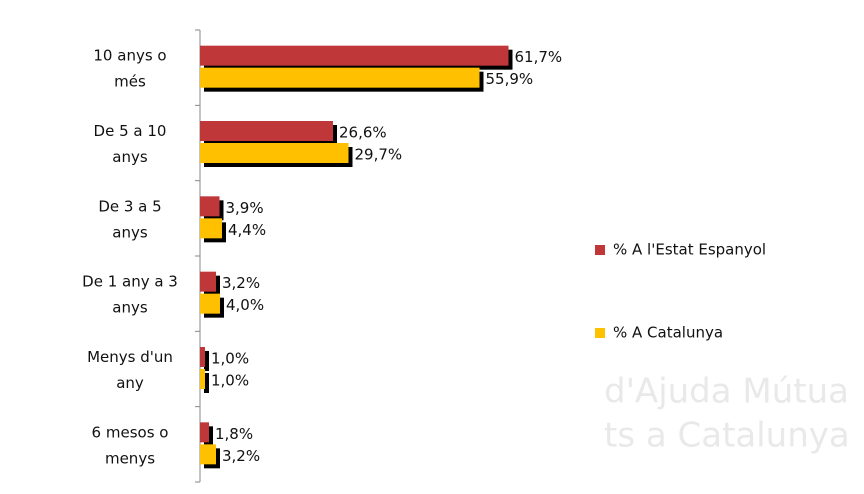 This screenshot has width=864, height=494. I want to click on y-tick-label: Menys d'un any, so click(130, 370).